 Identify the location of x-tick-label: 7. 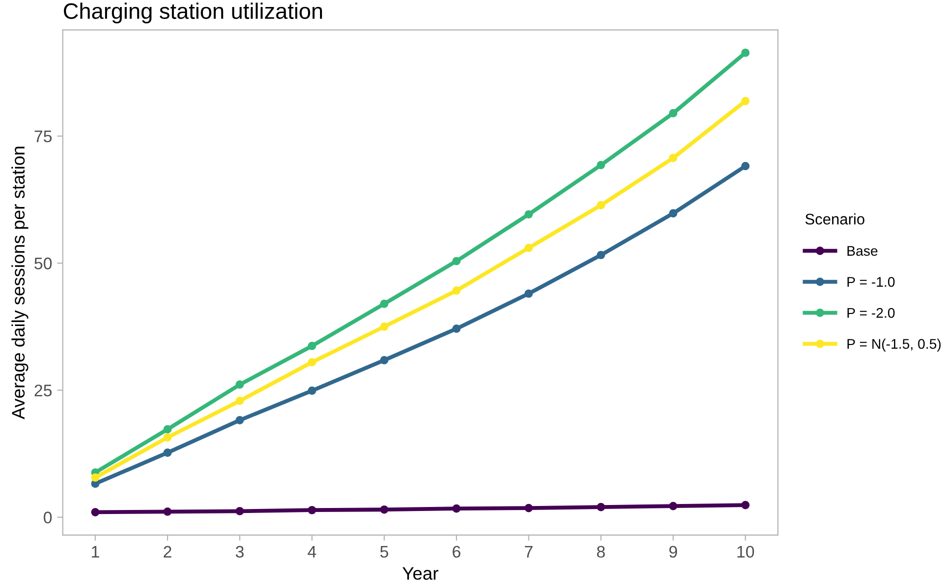
(528, 552).